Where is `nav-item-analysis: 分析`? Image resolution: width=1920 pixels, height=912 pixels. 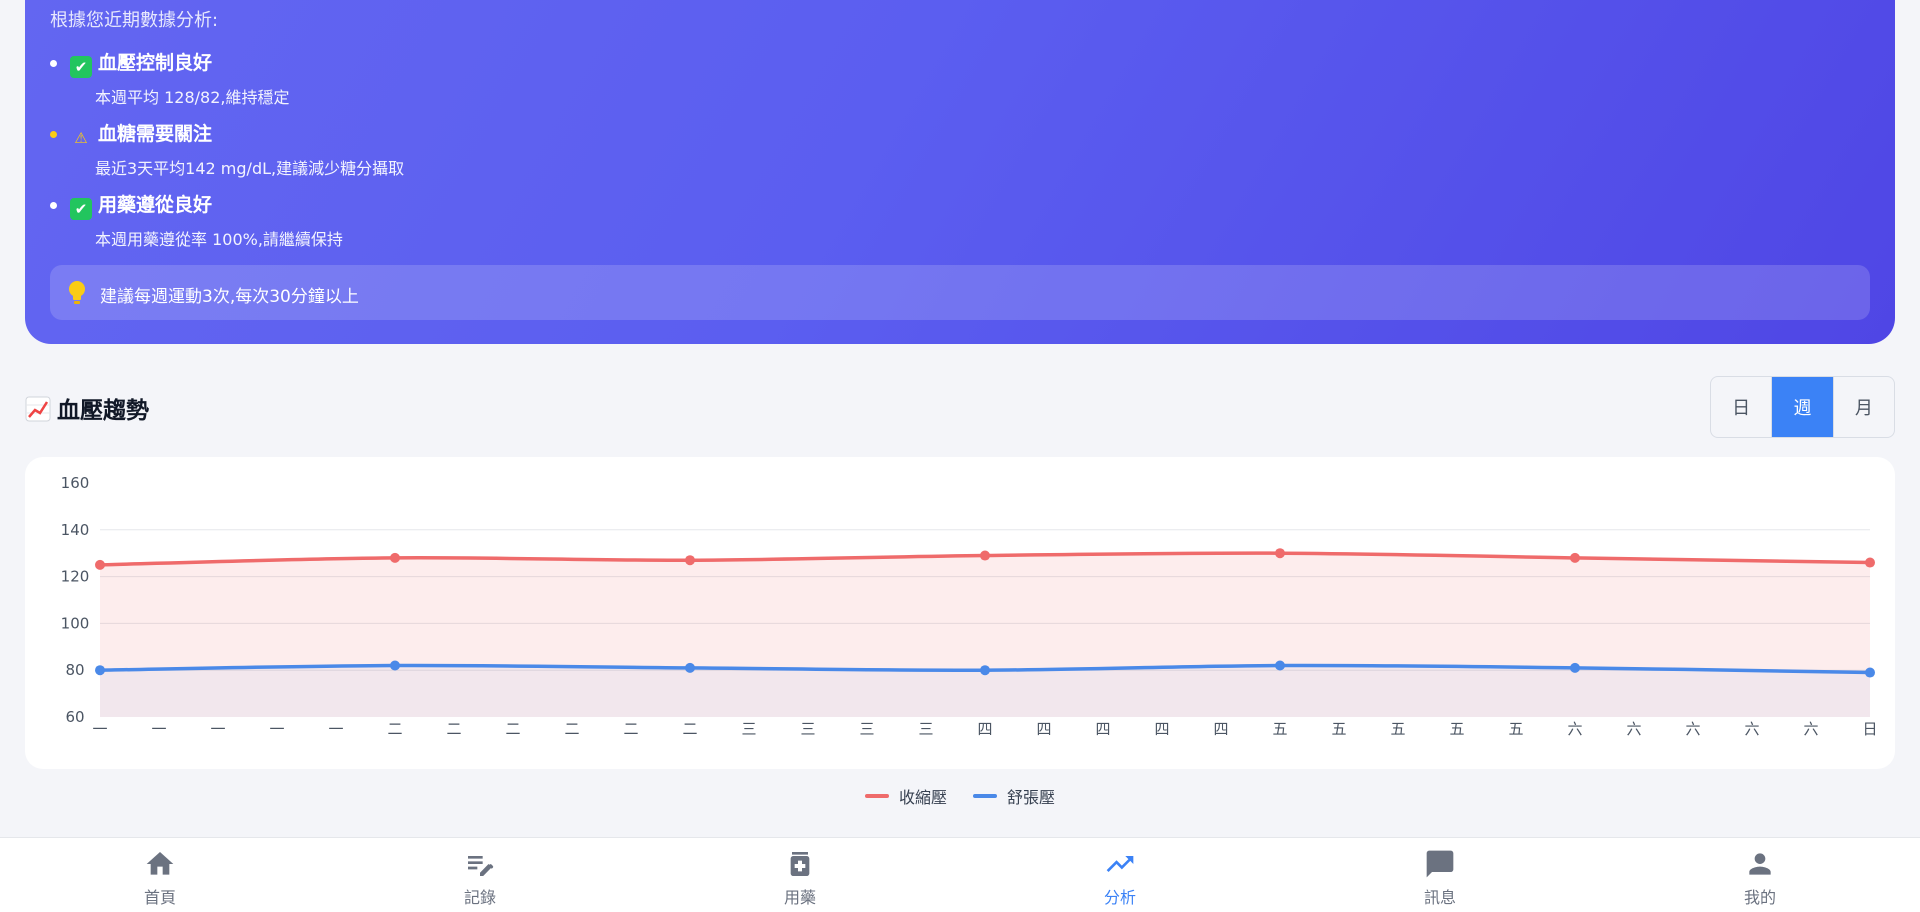 nav-item-analysis: 分析 is located at coordinates (1120, 875).